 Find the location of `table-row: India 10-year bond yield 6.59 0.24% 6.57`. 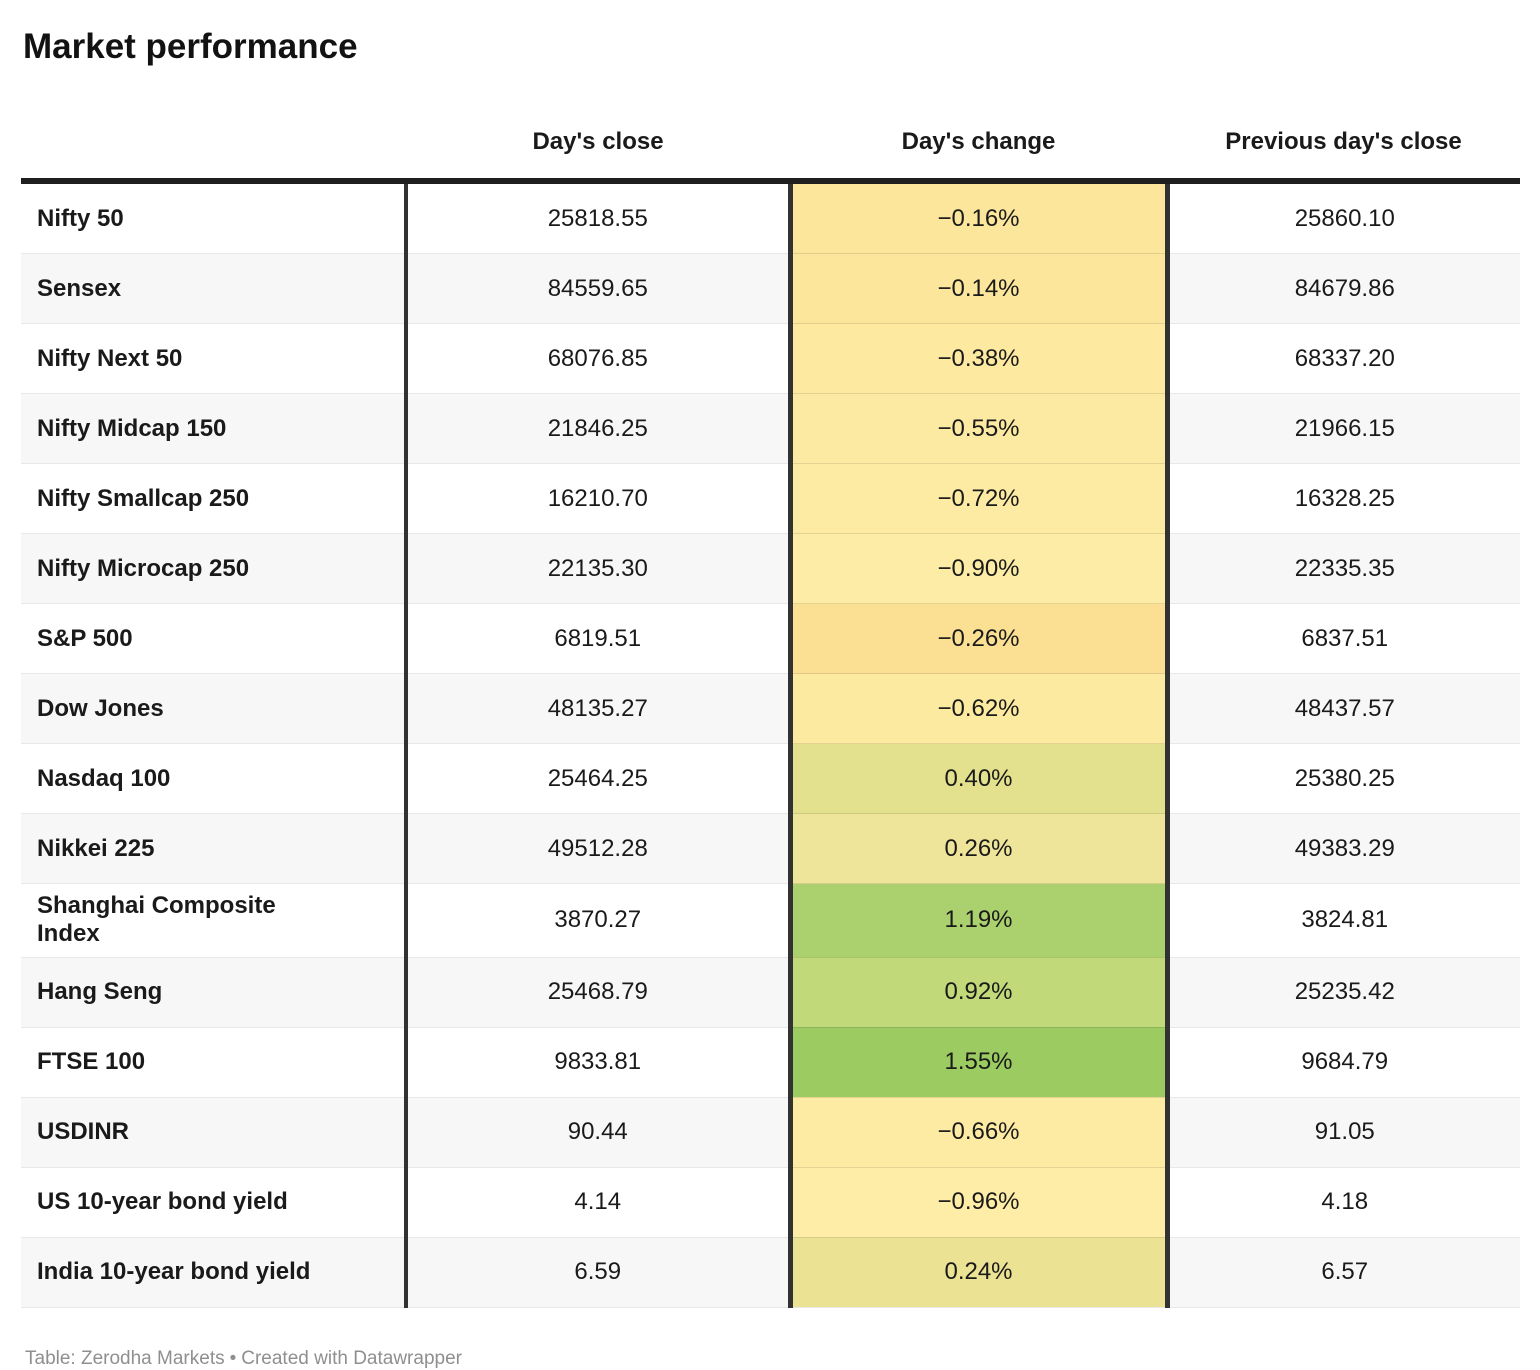

table-row: India 10-year bond yield 6.59 0.24% 6.57 is located at coordinates (770, 1272).